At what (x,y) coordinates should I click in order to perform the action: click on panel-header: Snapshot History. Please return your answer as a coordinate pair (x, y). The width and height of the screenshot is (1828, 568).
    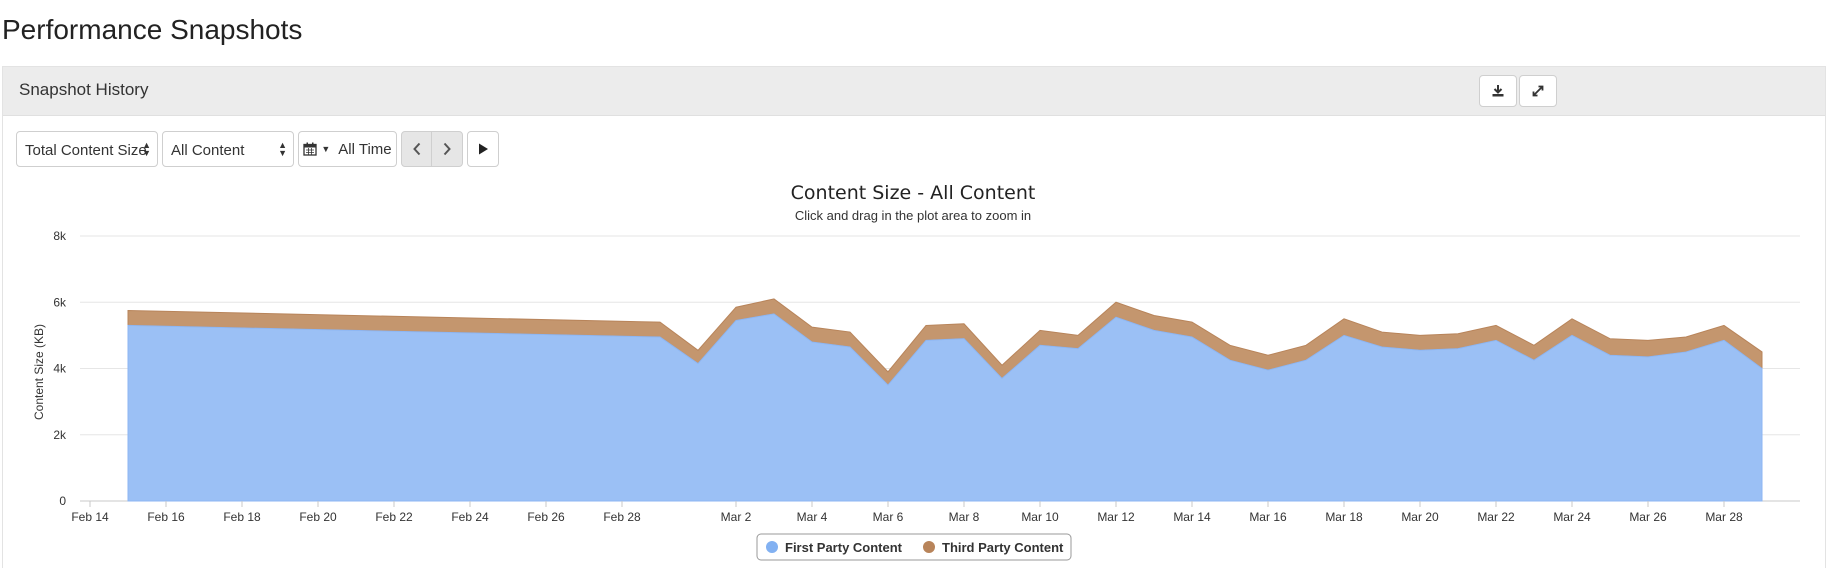
    Looking at the image, I should click on (914, 91).